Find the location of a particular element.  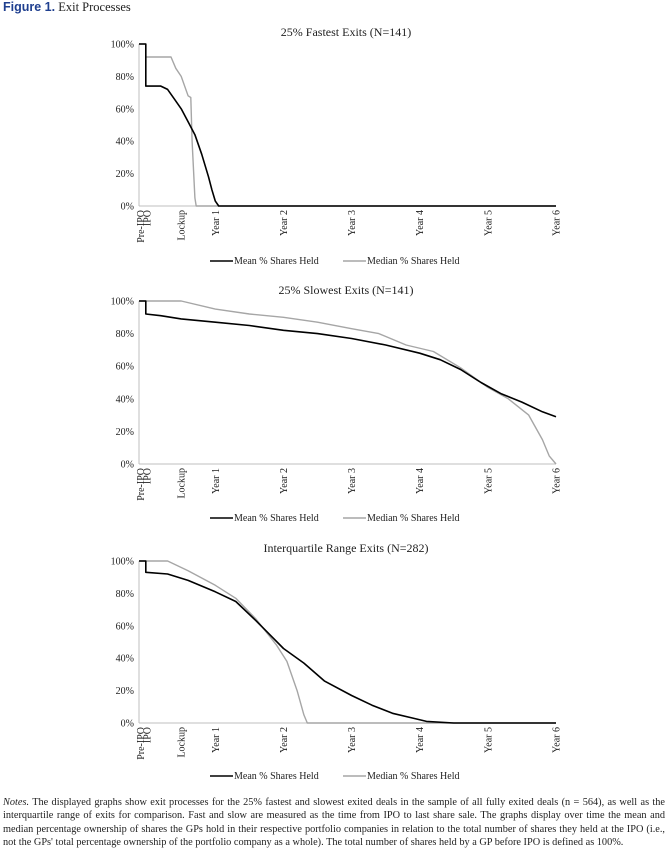

notes-label: Notes. is located at coordinates (16, 802).